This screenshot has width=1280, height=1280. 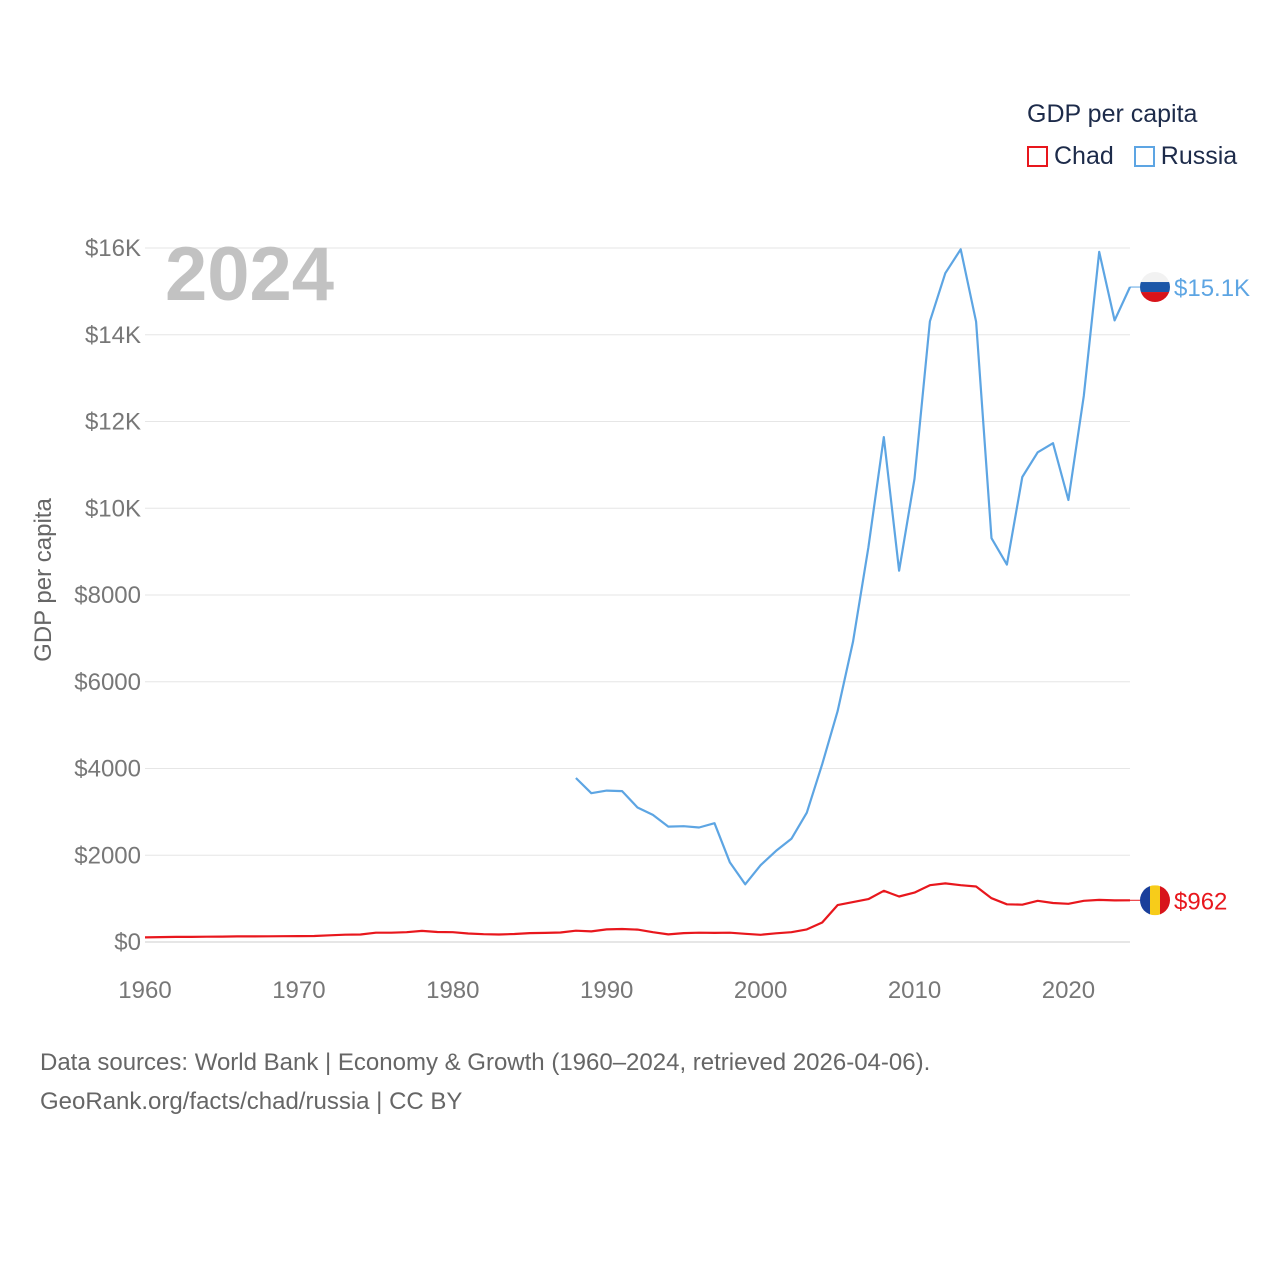 What do you see at coordinates (251, 1101) in the screenshot?
I see `footer-link: GeoRank.org/facts/chad/russia | CC BY` at bounding box center [251, 1101].